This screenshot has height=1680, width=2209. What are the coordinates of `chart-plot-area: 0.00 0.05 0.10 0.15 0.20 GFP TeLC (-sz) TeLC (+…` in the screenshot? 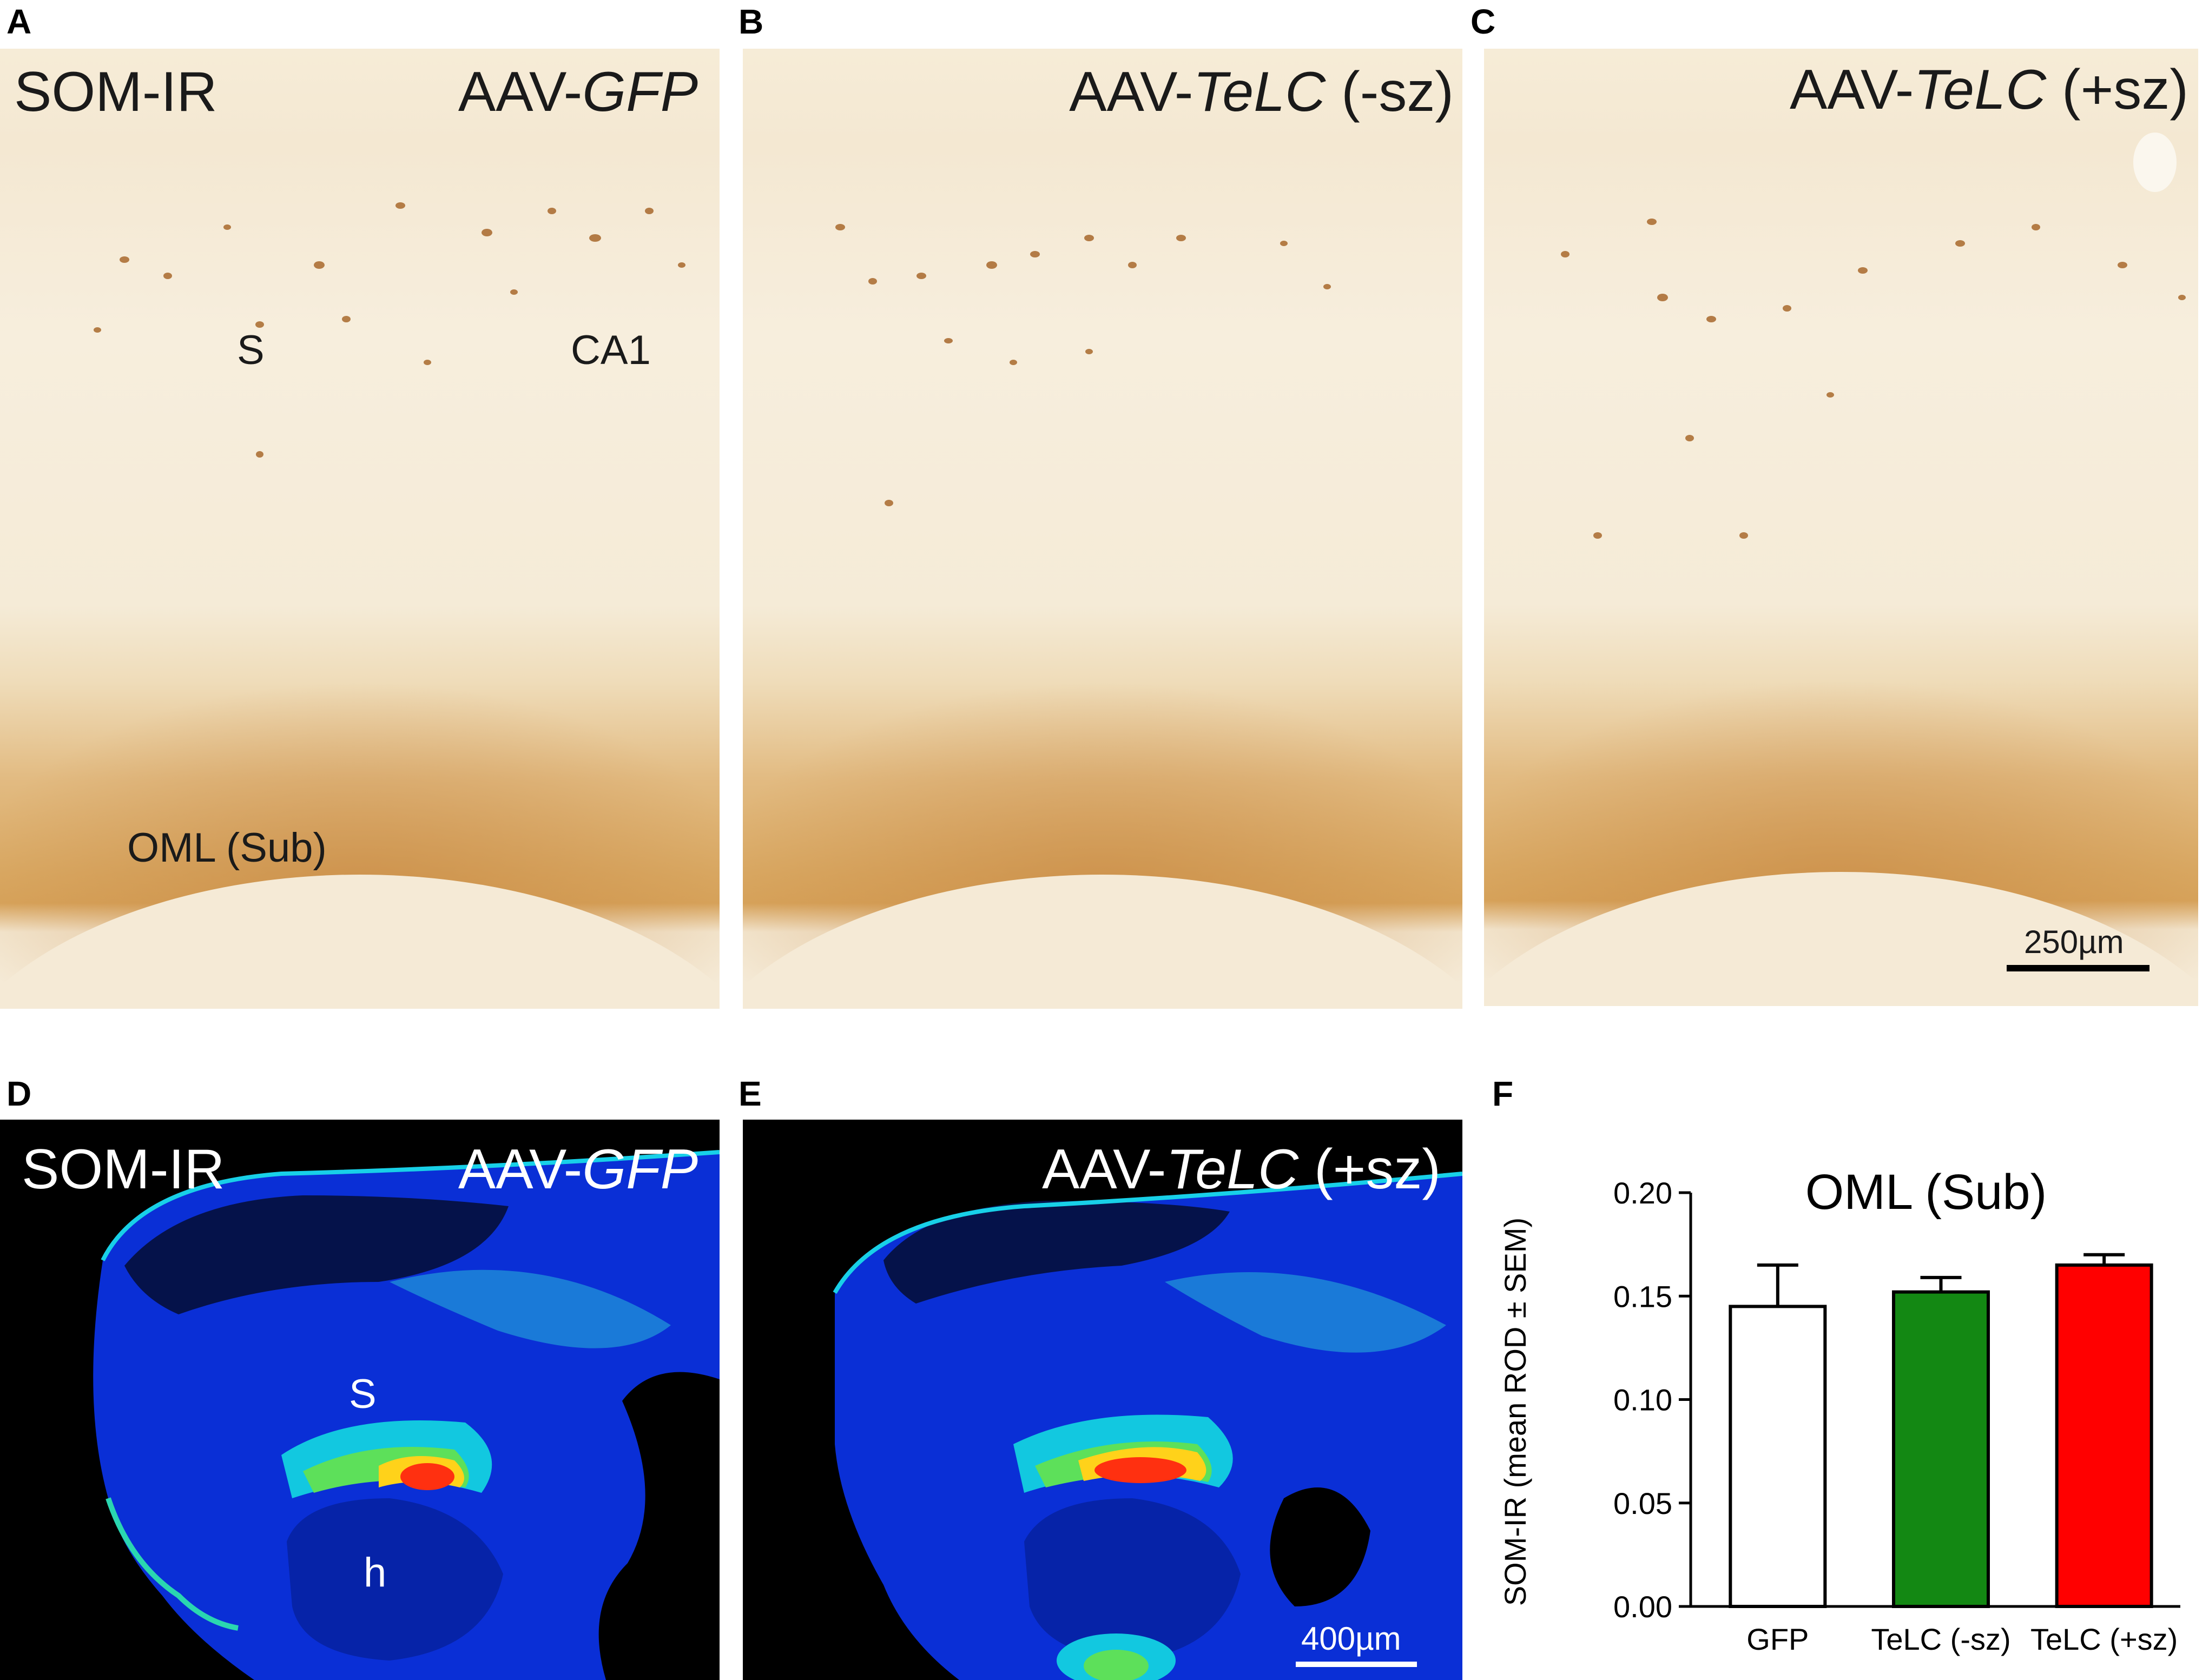 It's located at (1839, 1411).